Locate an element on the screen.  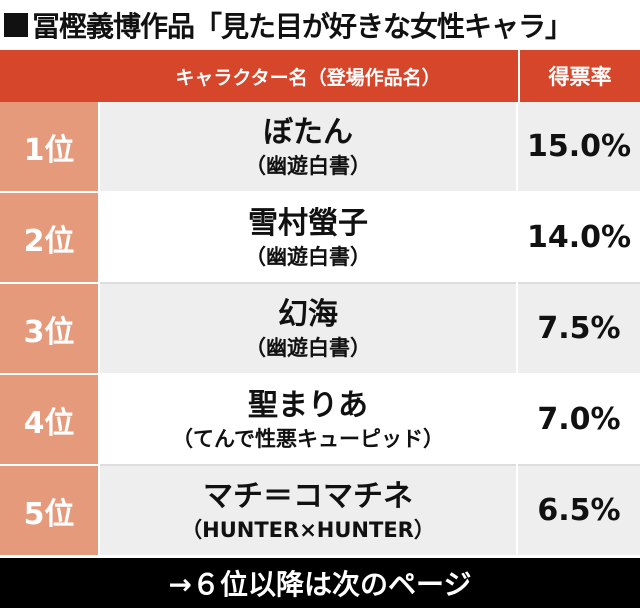
rank-cell: 2位 is located at coordinates (49, 238).